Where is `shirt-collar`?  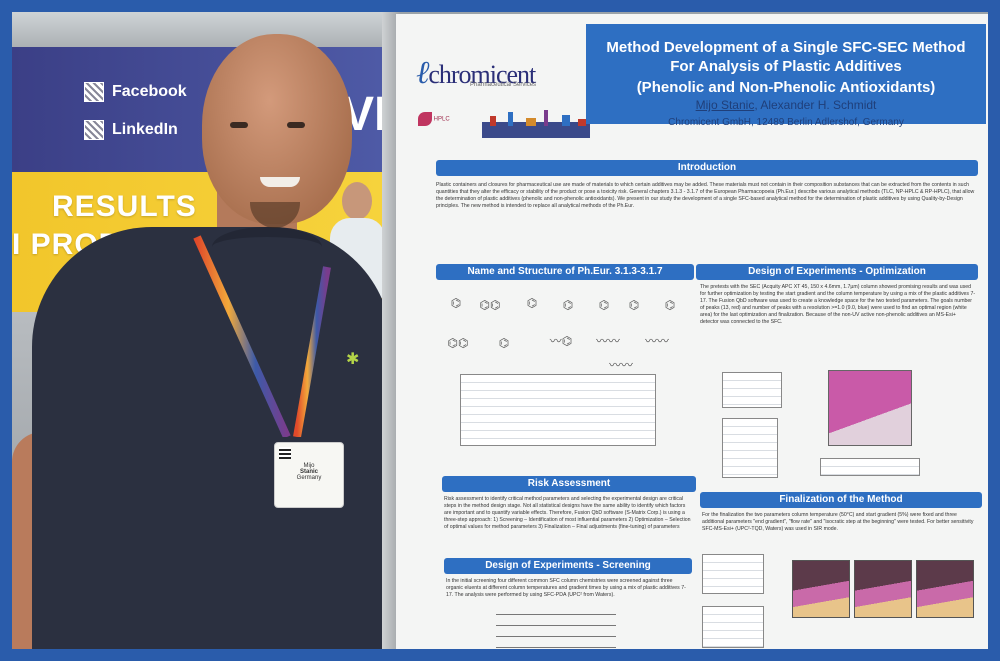 shirt-collar is located at coordinates (267, 247).